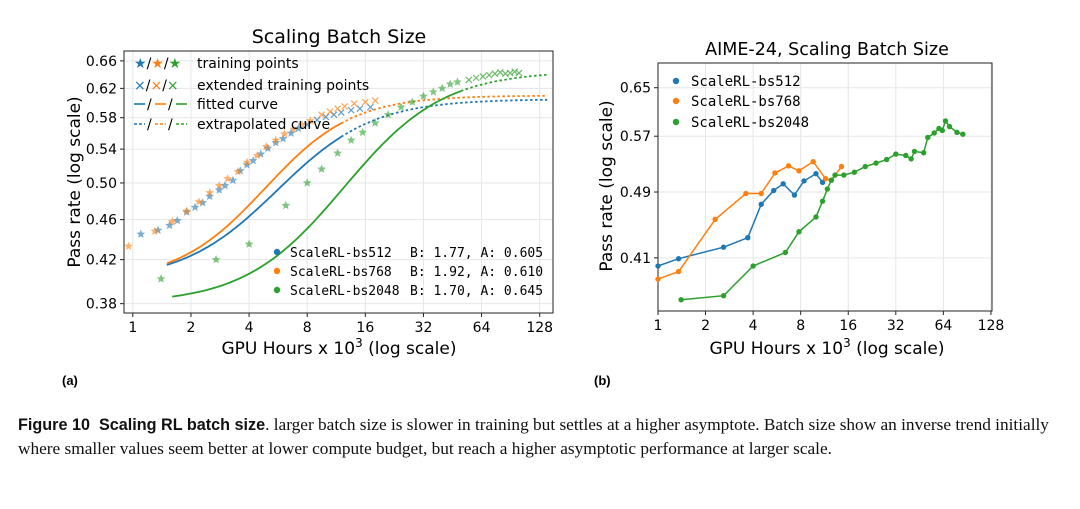 Image resolution: width=1080 pixels, height=509 pixels. What do you see at coordinates (635, 137) in the screenshot?
I see `chart-b-ytick-label: 0.57` at bounding box center [635, 137].